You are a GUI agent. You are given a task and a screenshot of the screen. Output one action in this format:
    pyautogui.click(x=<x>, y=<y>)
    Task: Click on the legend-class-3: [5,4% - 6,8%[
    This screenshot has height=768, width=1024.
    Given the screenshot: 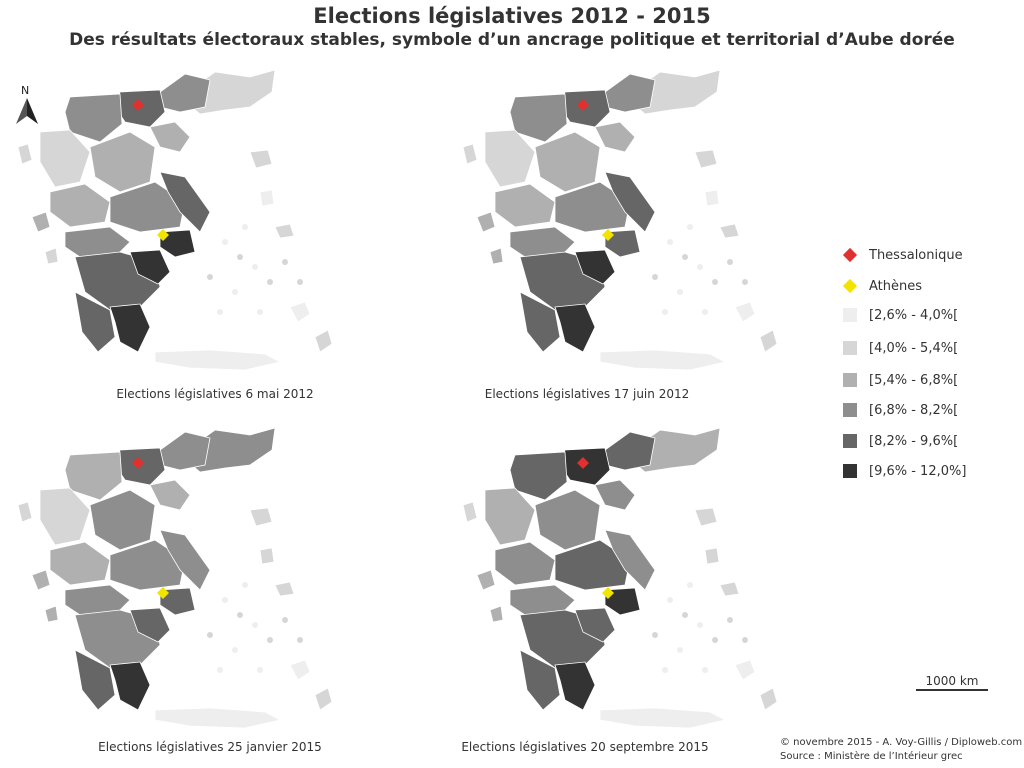 What is the action you would take?
    pyautogui.click(x=900, y=380)
    